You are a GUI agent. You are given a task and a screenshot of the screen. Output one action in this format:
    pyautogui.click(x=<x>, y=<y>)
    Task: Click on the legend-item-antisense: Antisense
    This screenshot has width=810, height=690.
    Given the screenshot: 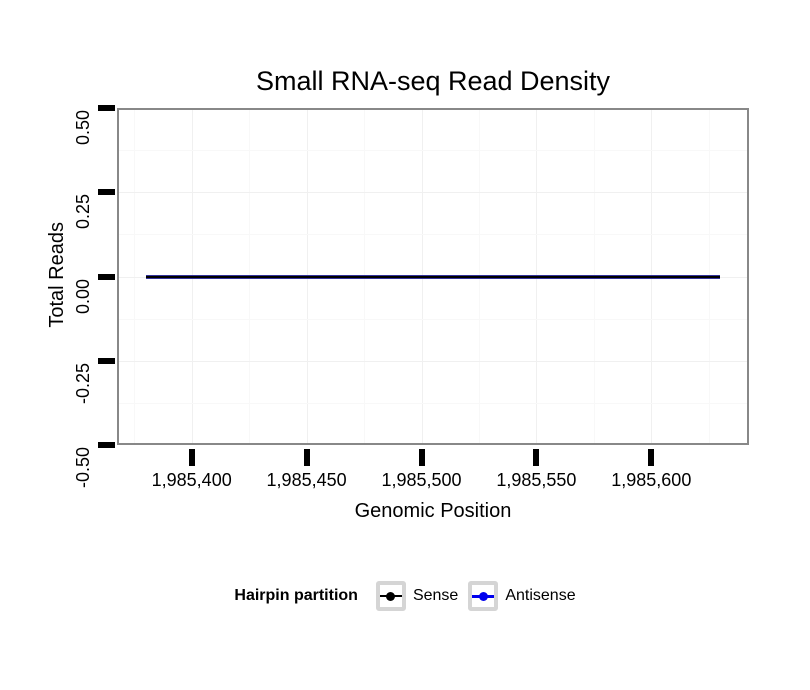 What is the action you would take?
    pyautogui.click(x=522, y=596)
    